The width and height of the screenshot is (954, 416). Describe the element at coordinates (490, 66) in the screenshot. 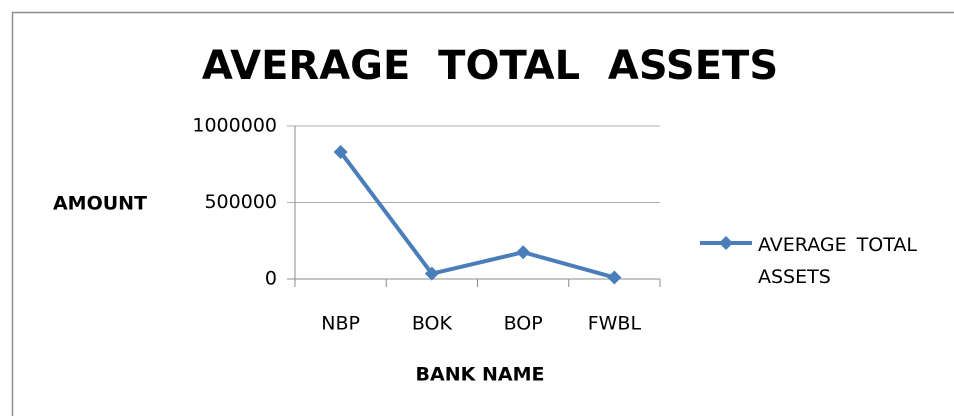

I see `chart-title: AVERAGE TOTAL ASSETS` at that location.